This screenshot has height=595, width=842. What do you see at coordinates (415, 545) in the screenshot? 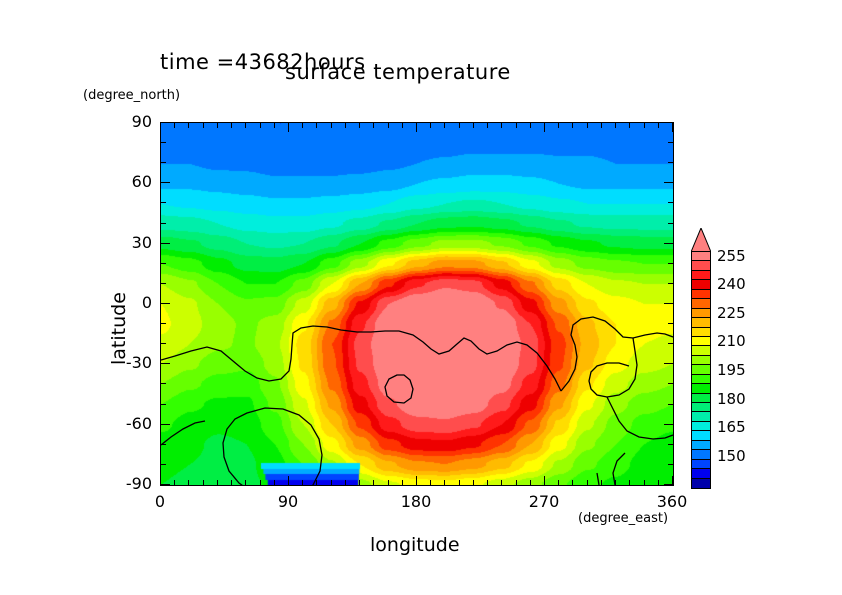
I see `x-axis-title: longitude` at bounding box center [415, 545].